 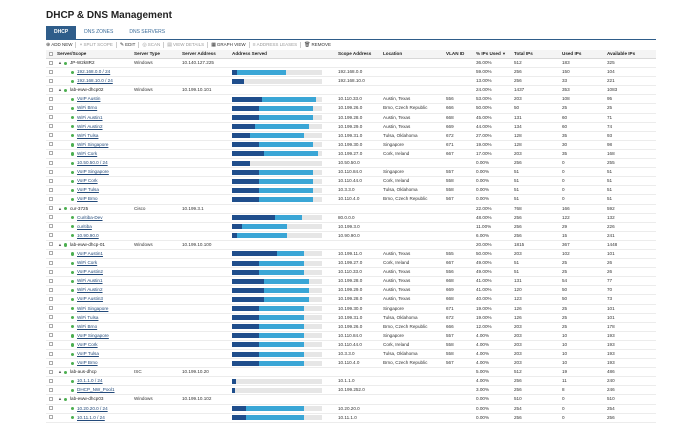 What do you see at coordinates (151, 45) in the screenshot?
I see `scan-button: ◎SCAN` at bounding box center [151, 45].